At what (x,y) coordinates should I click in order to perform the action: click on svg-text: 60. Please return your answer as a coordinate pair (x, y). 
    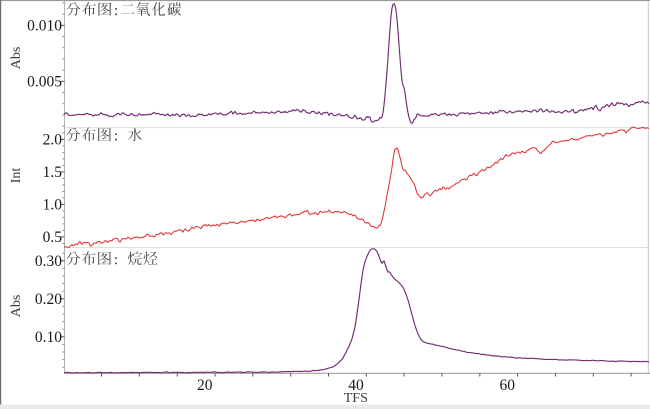
    Looking at the image, I should click on (508, 385).